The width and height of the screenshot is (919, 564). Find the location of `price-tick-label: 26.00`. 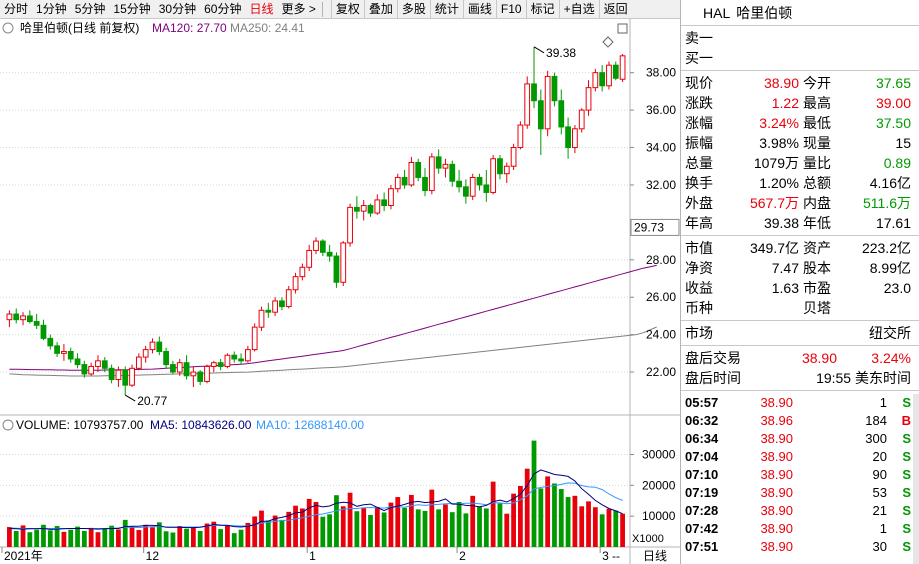

price-tick-label: 26.00 is located at coordinates (661, 297).